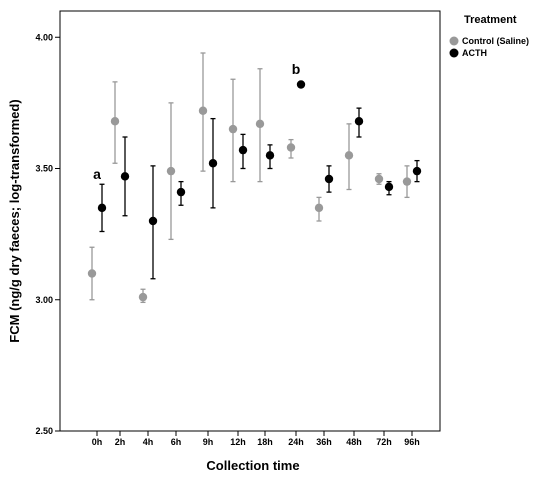 The height and width of the screenshot is (481, 550). I want to click on legend: Treatment Control (Saline) ACTH, so click(489, 36).